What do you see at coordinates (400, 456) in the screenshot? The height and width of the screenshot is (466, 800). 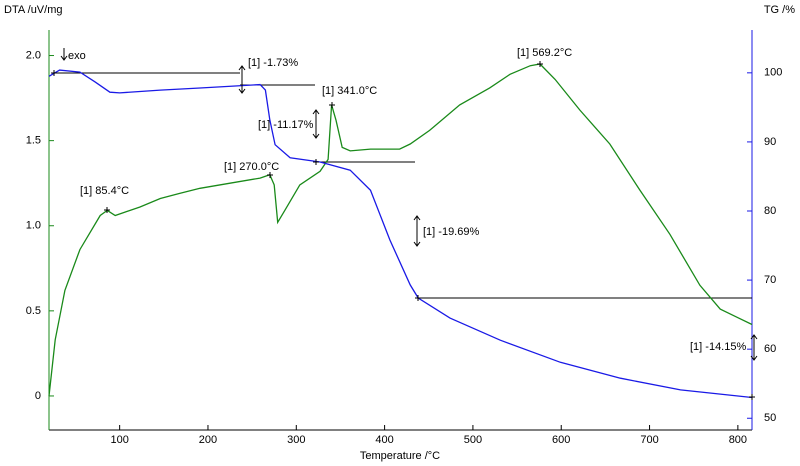 I see `x-axis-label: Temperature /°C` at bounding box center [400, 456].